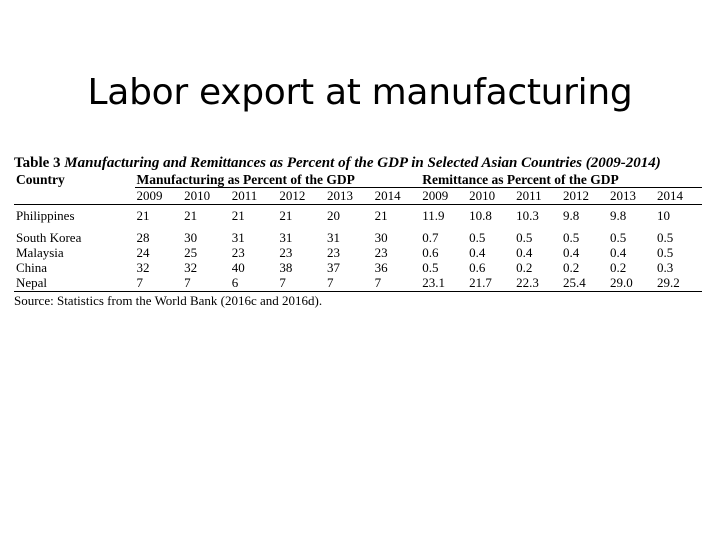 This screenshot has width=720, height=540. Describe the element at coordinates (538, 196) in the screenshot. I see `remittance-year-header: 2011` at that location.